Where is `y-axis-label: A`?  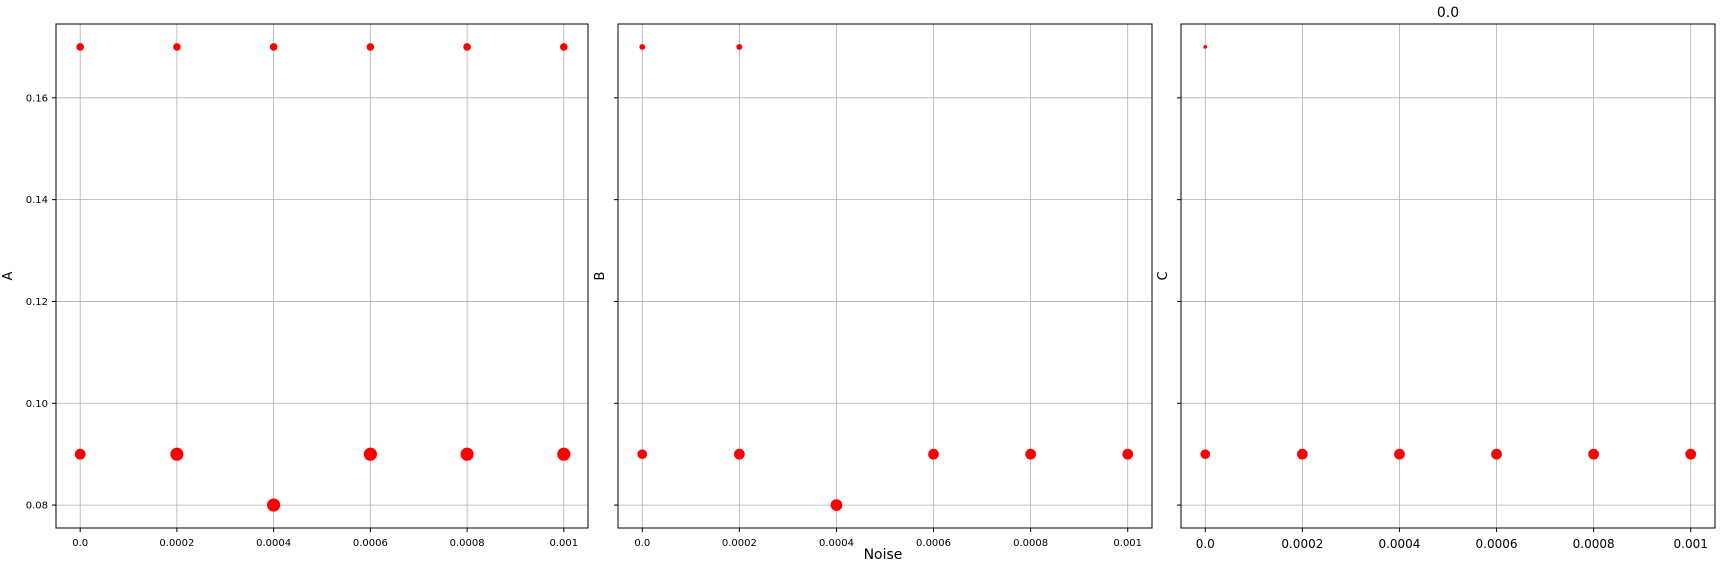
y-axis-label: A is located at coordinates (8, 275).